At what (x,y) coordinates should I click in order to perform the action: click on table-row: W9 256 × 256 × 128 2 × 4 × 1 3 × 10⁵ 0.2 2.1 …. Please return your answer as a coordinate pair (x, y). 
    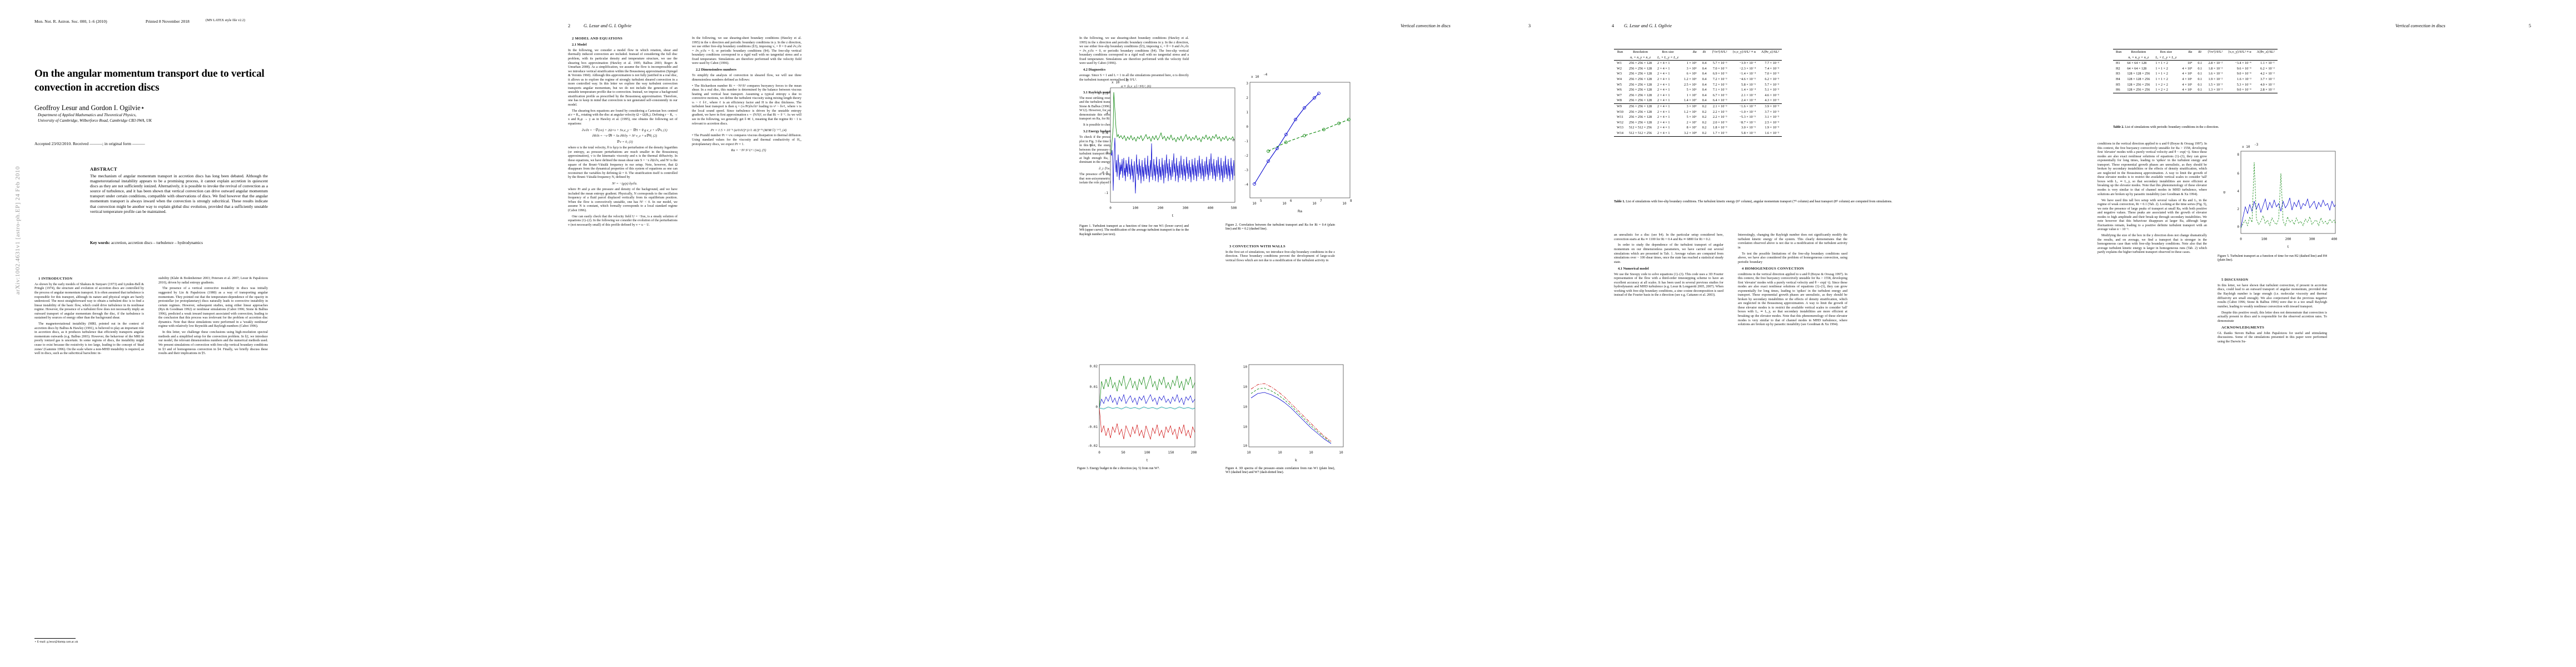
    Looking at the image, I should click on (1698, 106).